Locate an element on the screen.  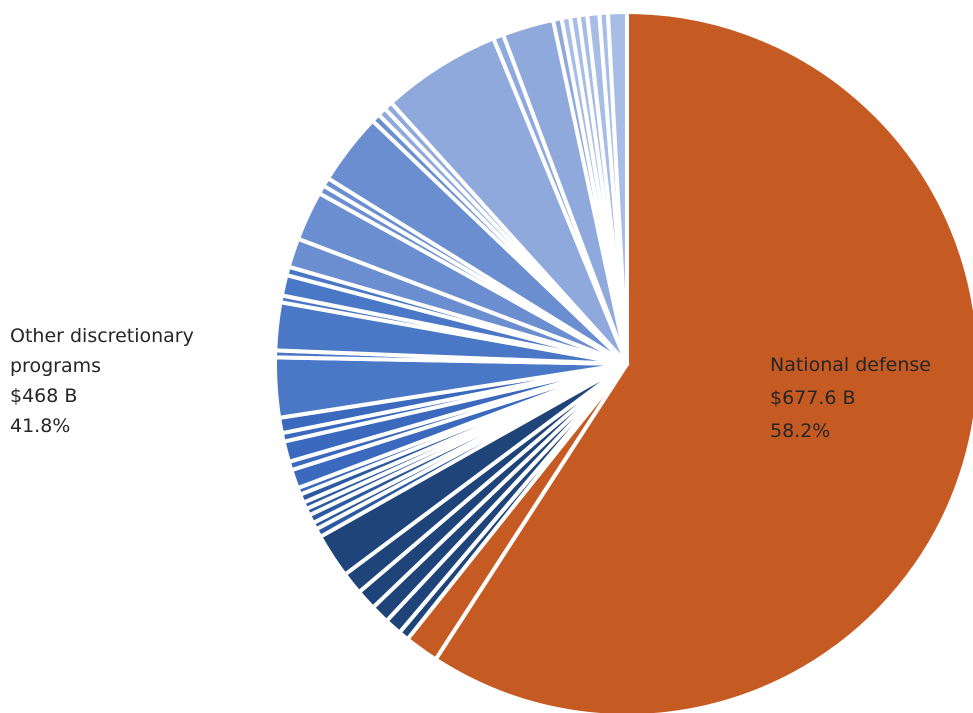
label-national-defense-percent: 58.2% is located at coordinates (800, 431).